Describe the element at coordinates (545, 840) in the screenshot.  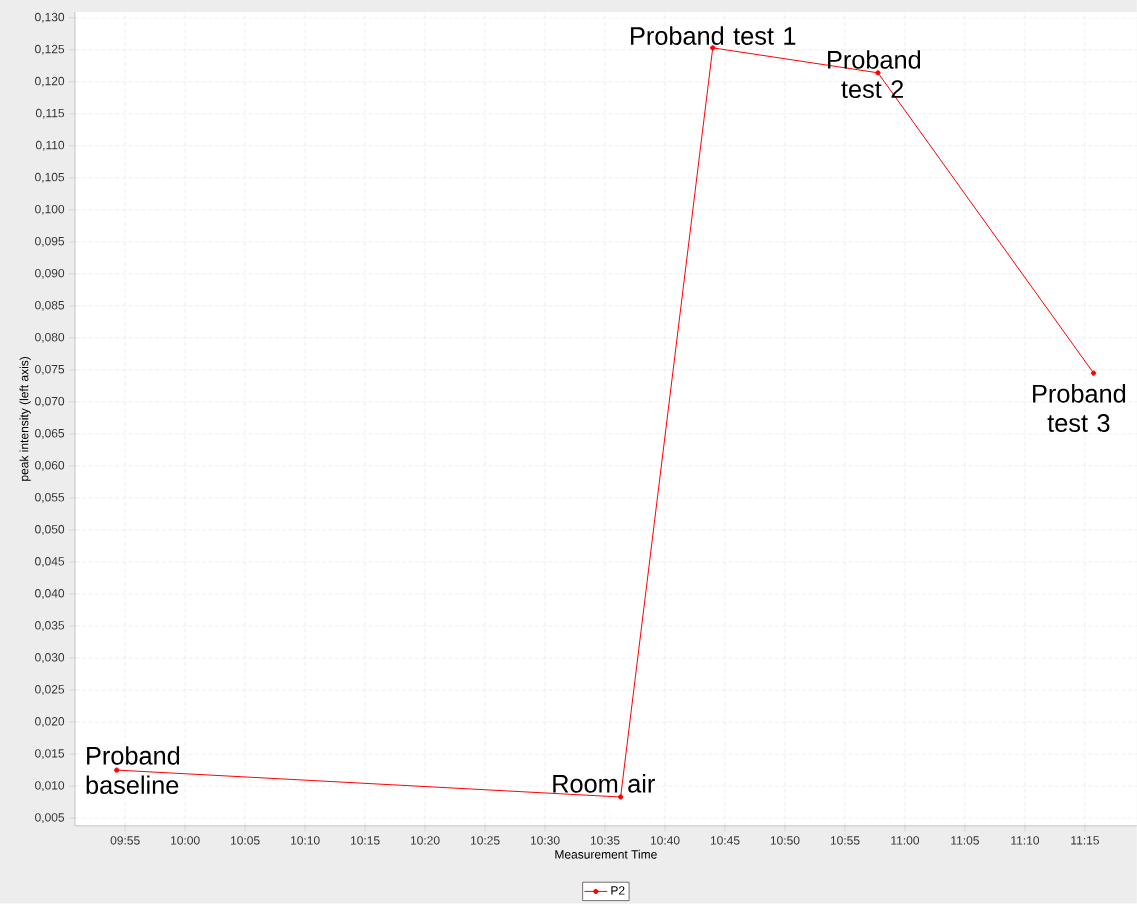
I see `x-tick-label: 10:30` at that location.